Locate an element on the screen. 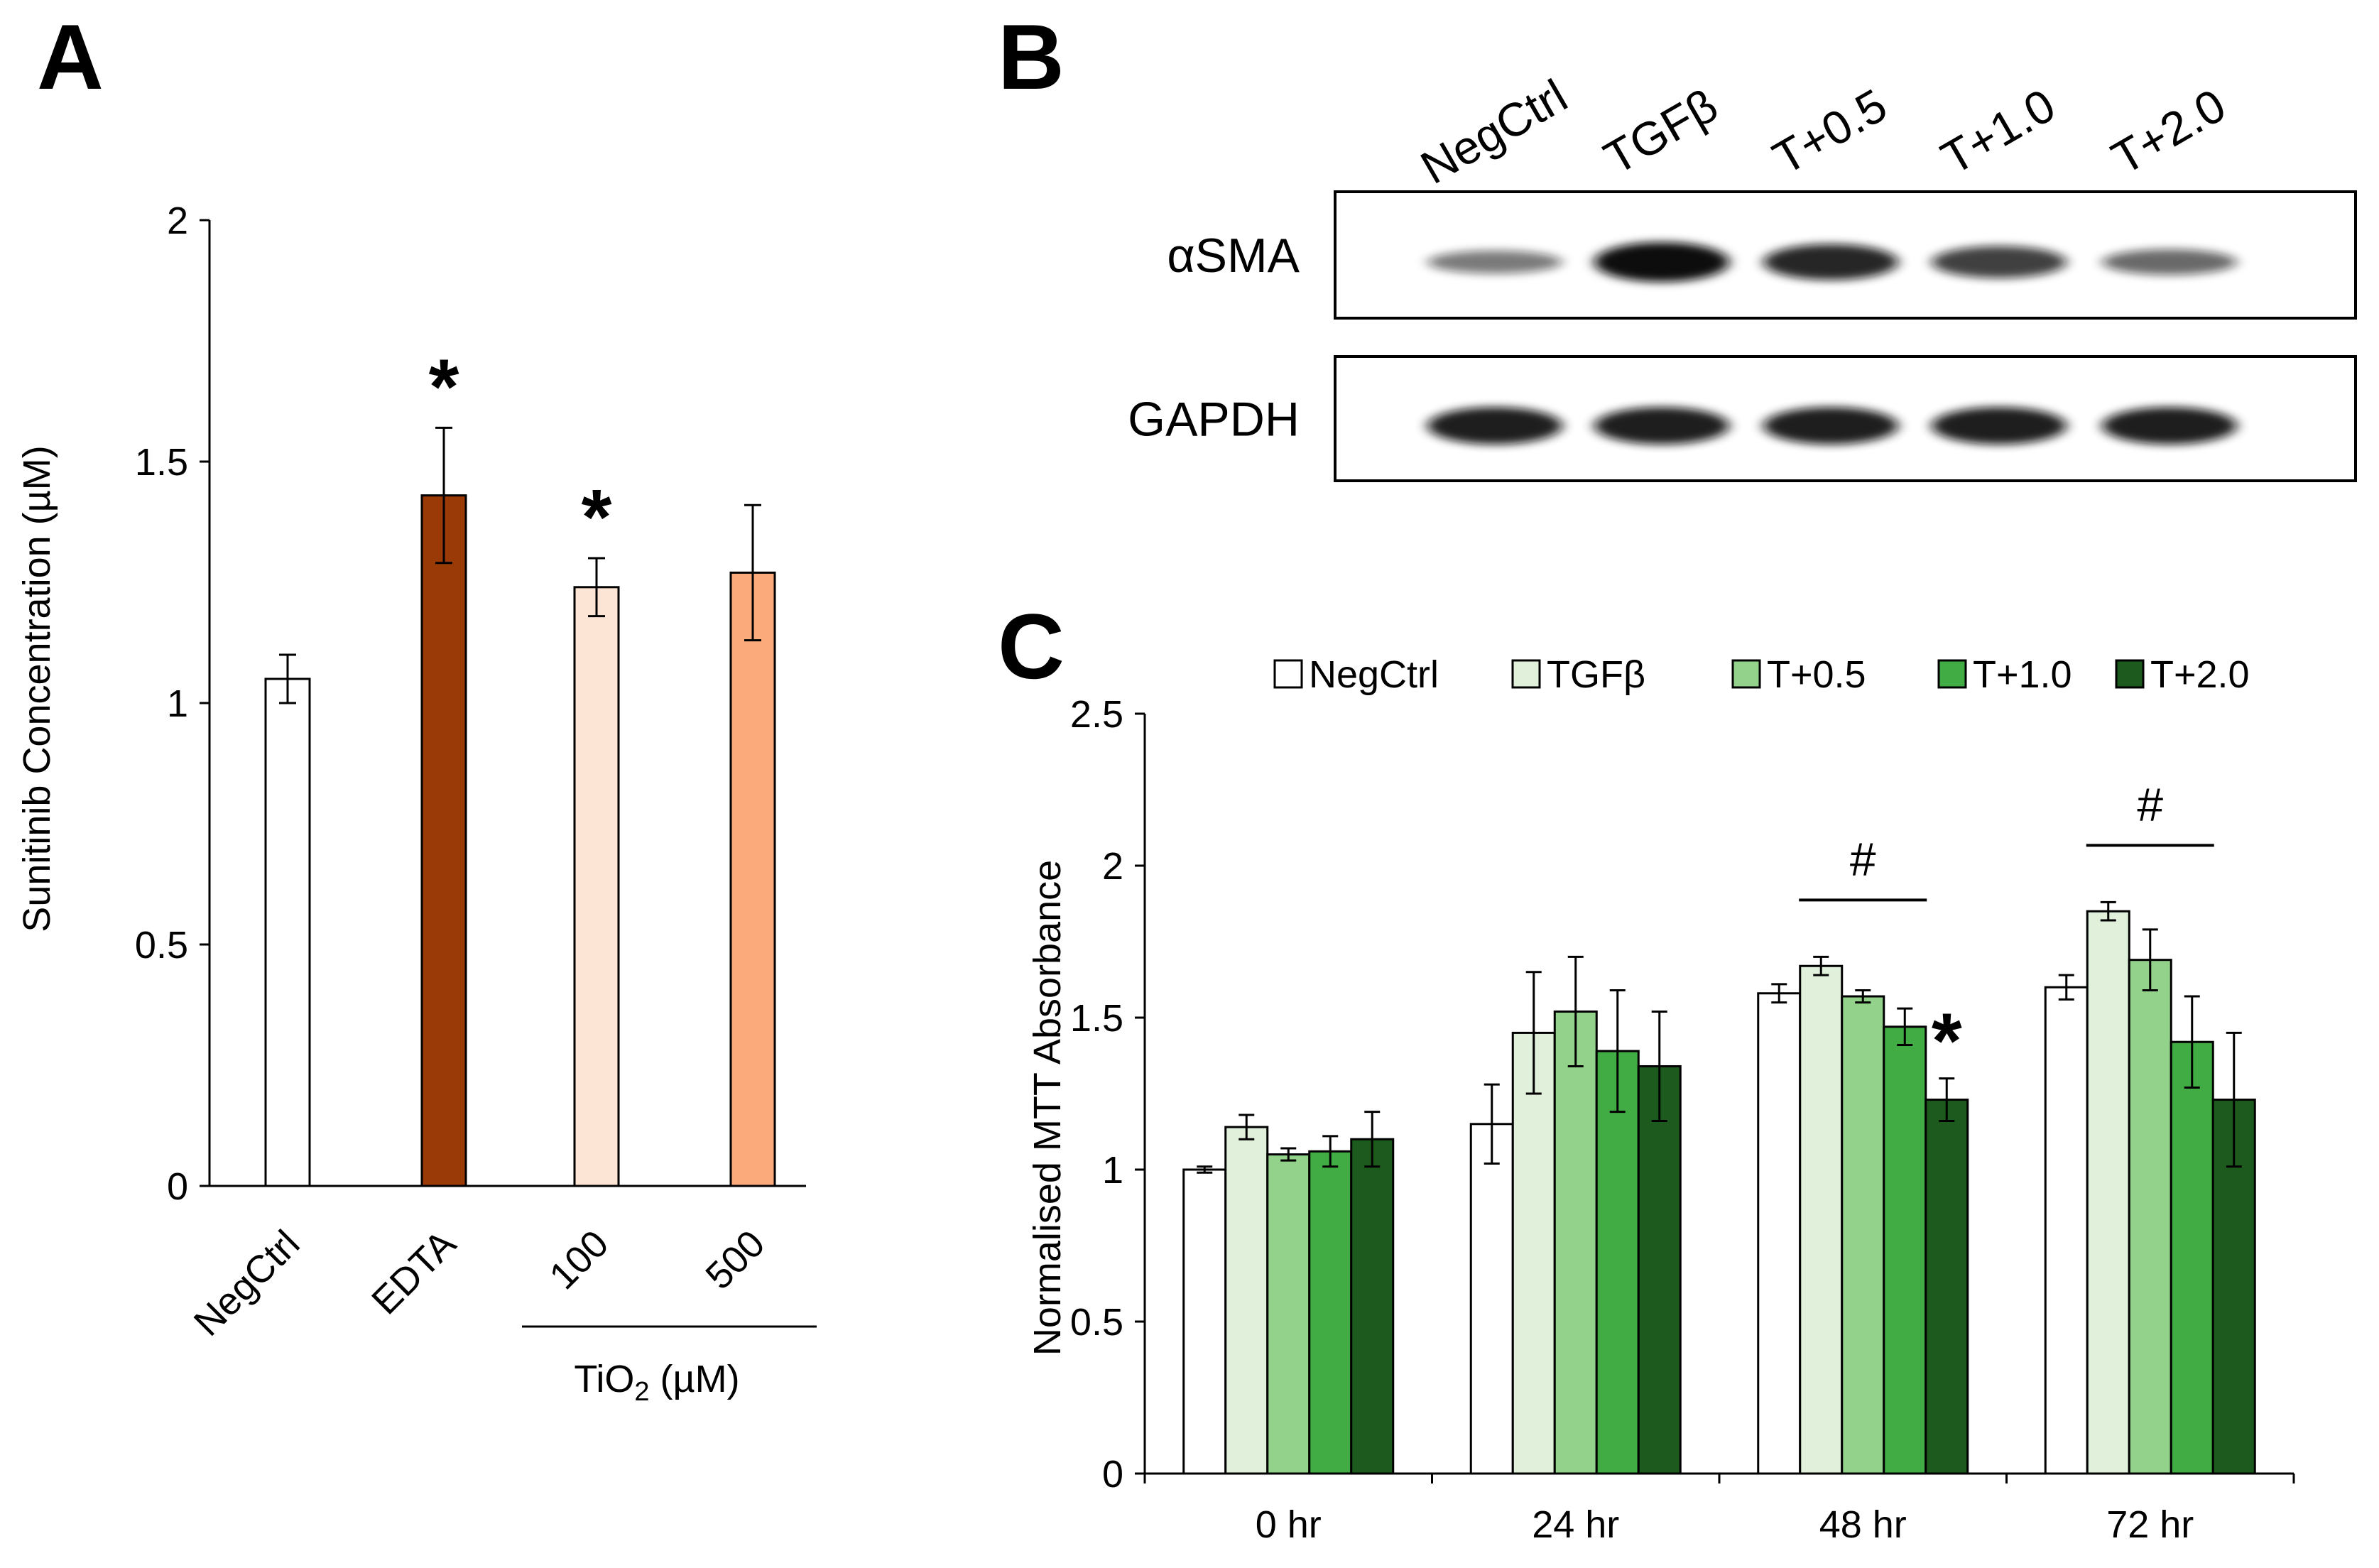 The width and height of the screenshot is (2379, 1568). chart-c-x-tick-label: 24 hr is located at coordinates (1575, 1524).